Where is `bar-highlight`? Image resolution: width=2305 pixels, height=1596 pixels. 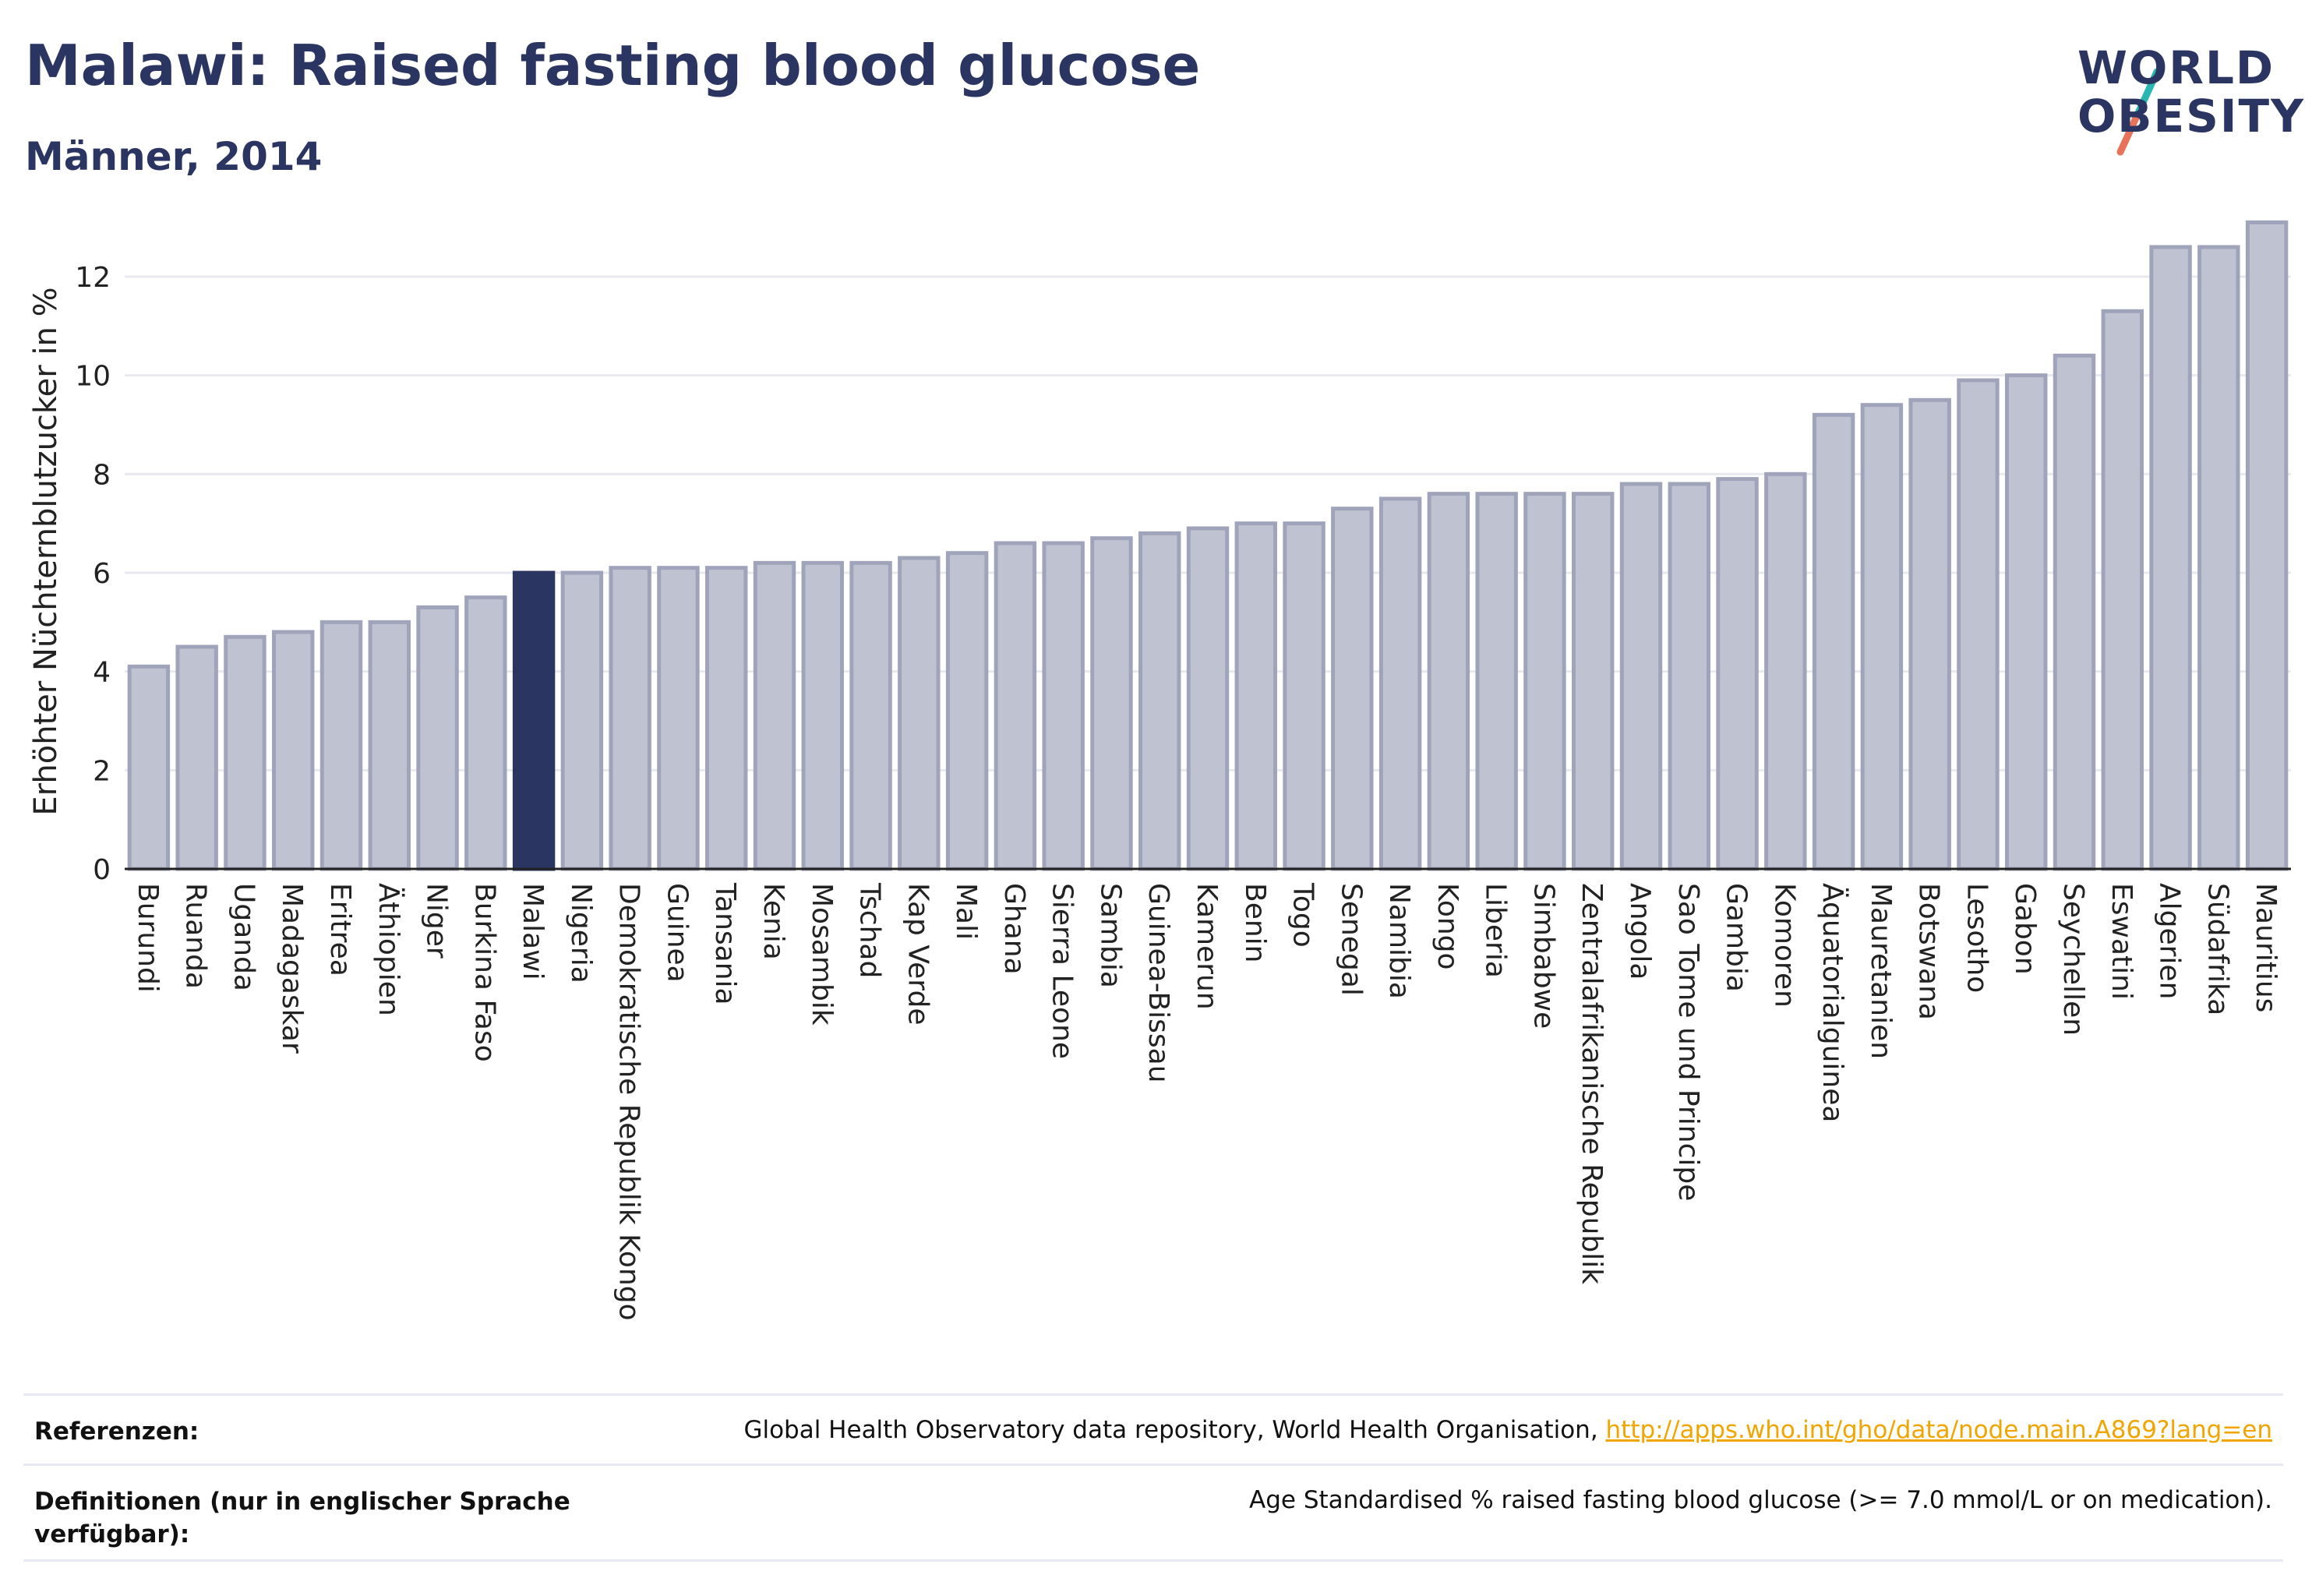
bar-highlight is located at coordinates (534, 720).